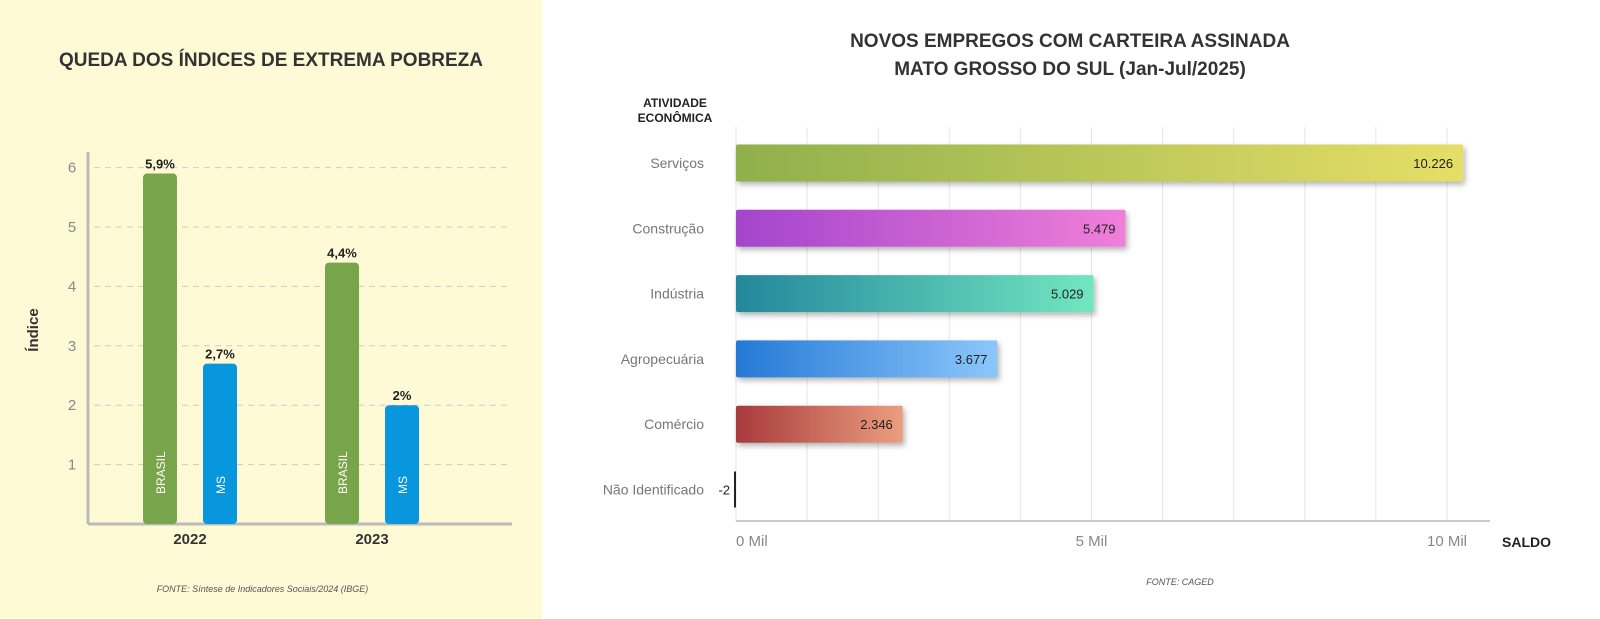  I want to click on x-tick-label: 10 Mil, so click(1447, 541).